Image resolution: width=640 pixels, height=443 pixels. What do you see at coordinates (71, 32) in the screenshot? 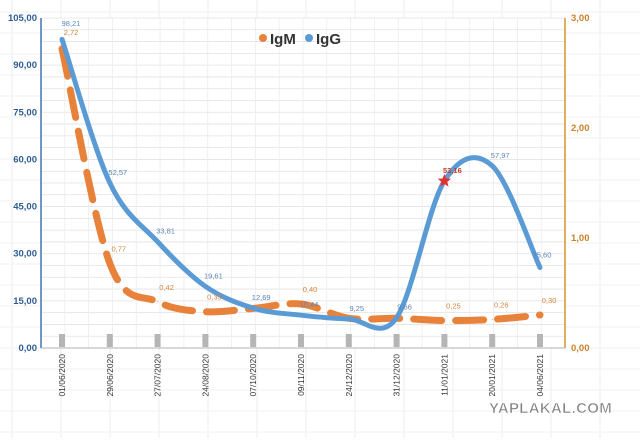
I see `igm-data-label: 2,72` at bounding box center [71, 32].